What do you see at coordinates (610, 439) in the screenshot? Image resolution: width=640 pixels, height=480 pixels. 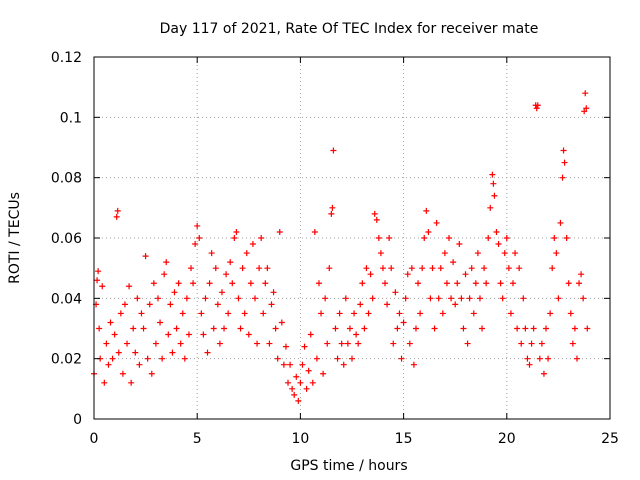 I see `x-tick-label: 25` at bounding box center [610, 439].